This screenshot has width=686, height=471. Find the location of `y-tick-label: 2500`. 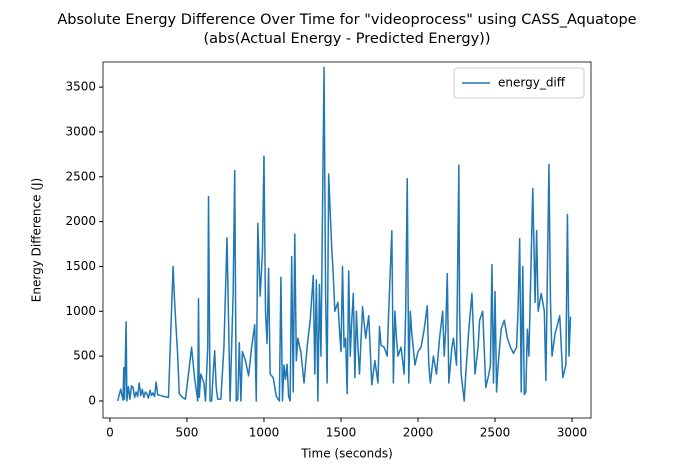

y-tick-label: 2500 is located at coordinates (80, 176).